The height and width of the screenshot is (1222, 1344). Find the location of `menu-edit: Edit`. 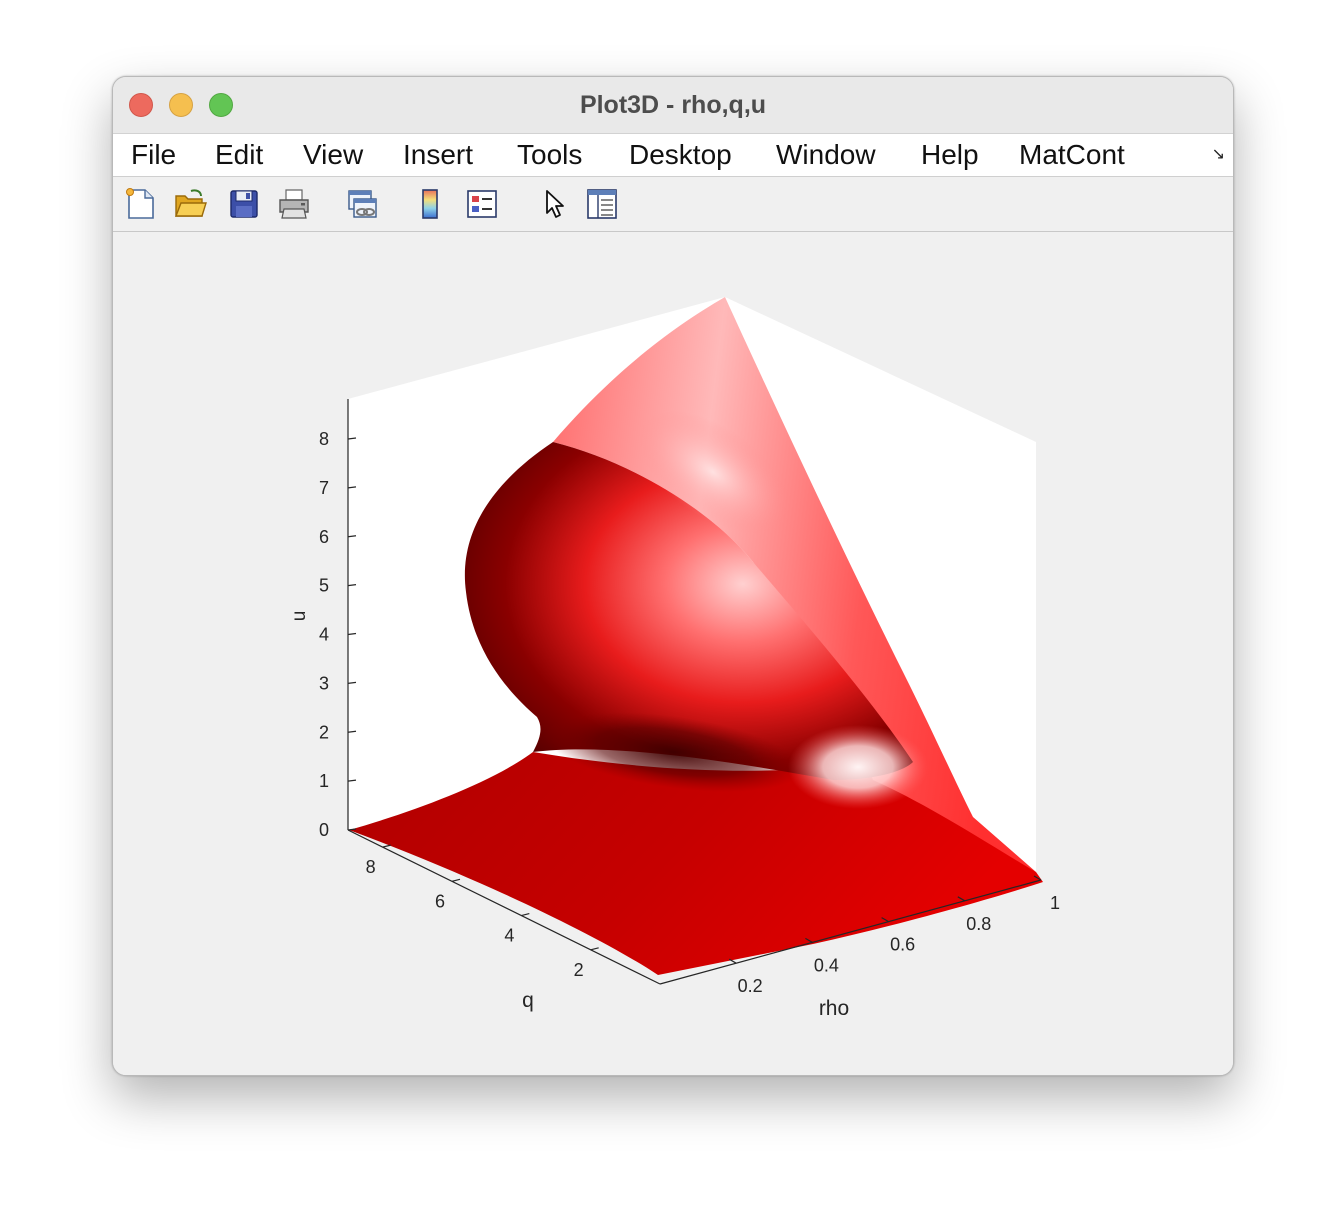

menu-edit: Edit is located at coordinates (239, 154).